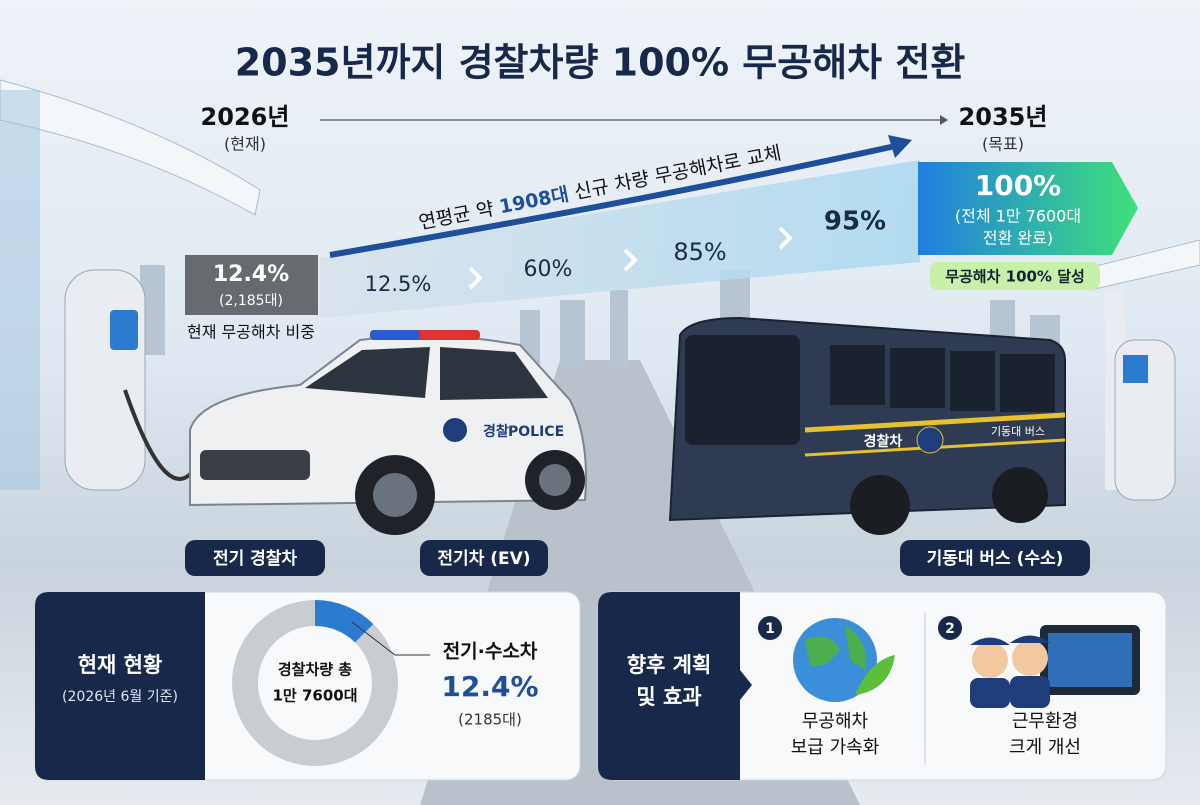 Image resolution: width=1200 pixels, height=805 pixels. I want to click on goal-box, so click(1028, 208).